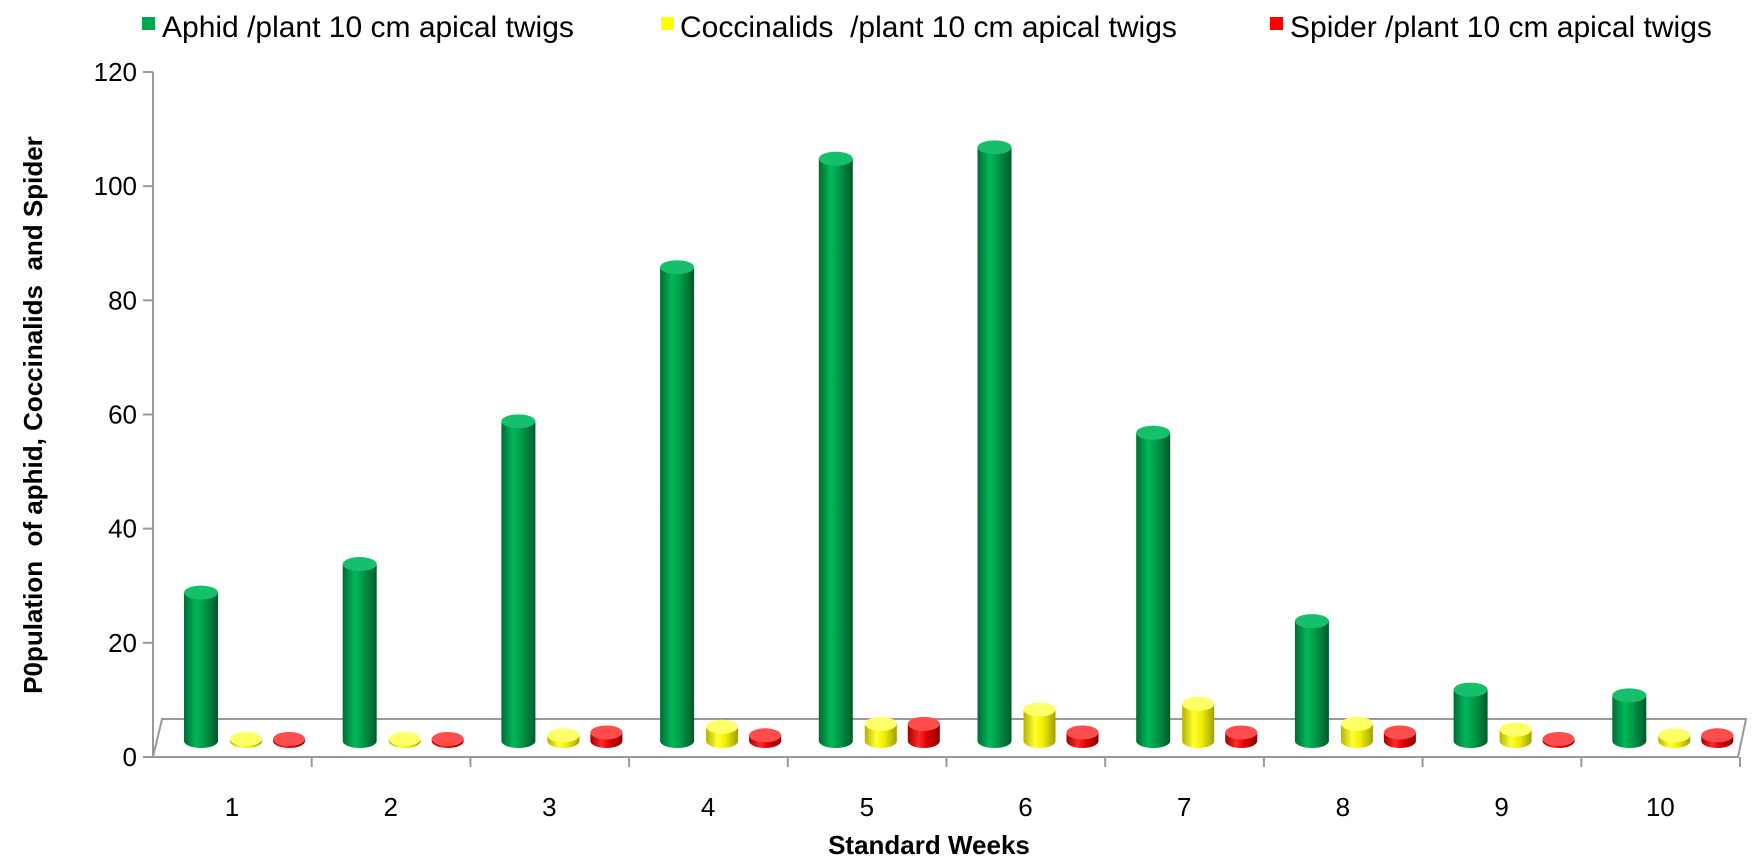 The height and width of the screenshot is (867, 1756). What do you see at coordinates (708, 807) in the screenshot?
I see `x-tick-label: 4` at bounding box center [708, 807].